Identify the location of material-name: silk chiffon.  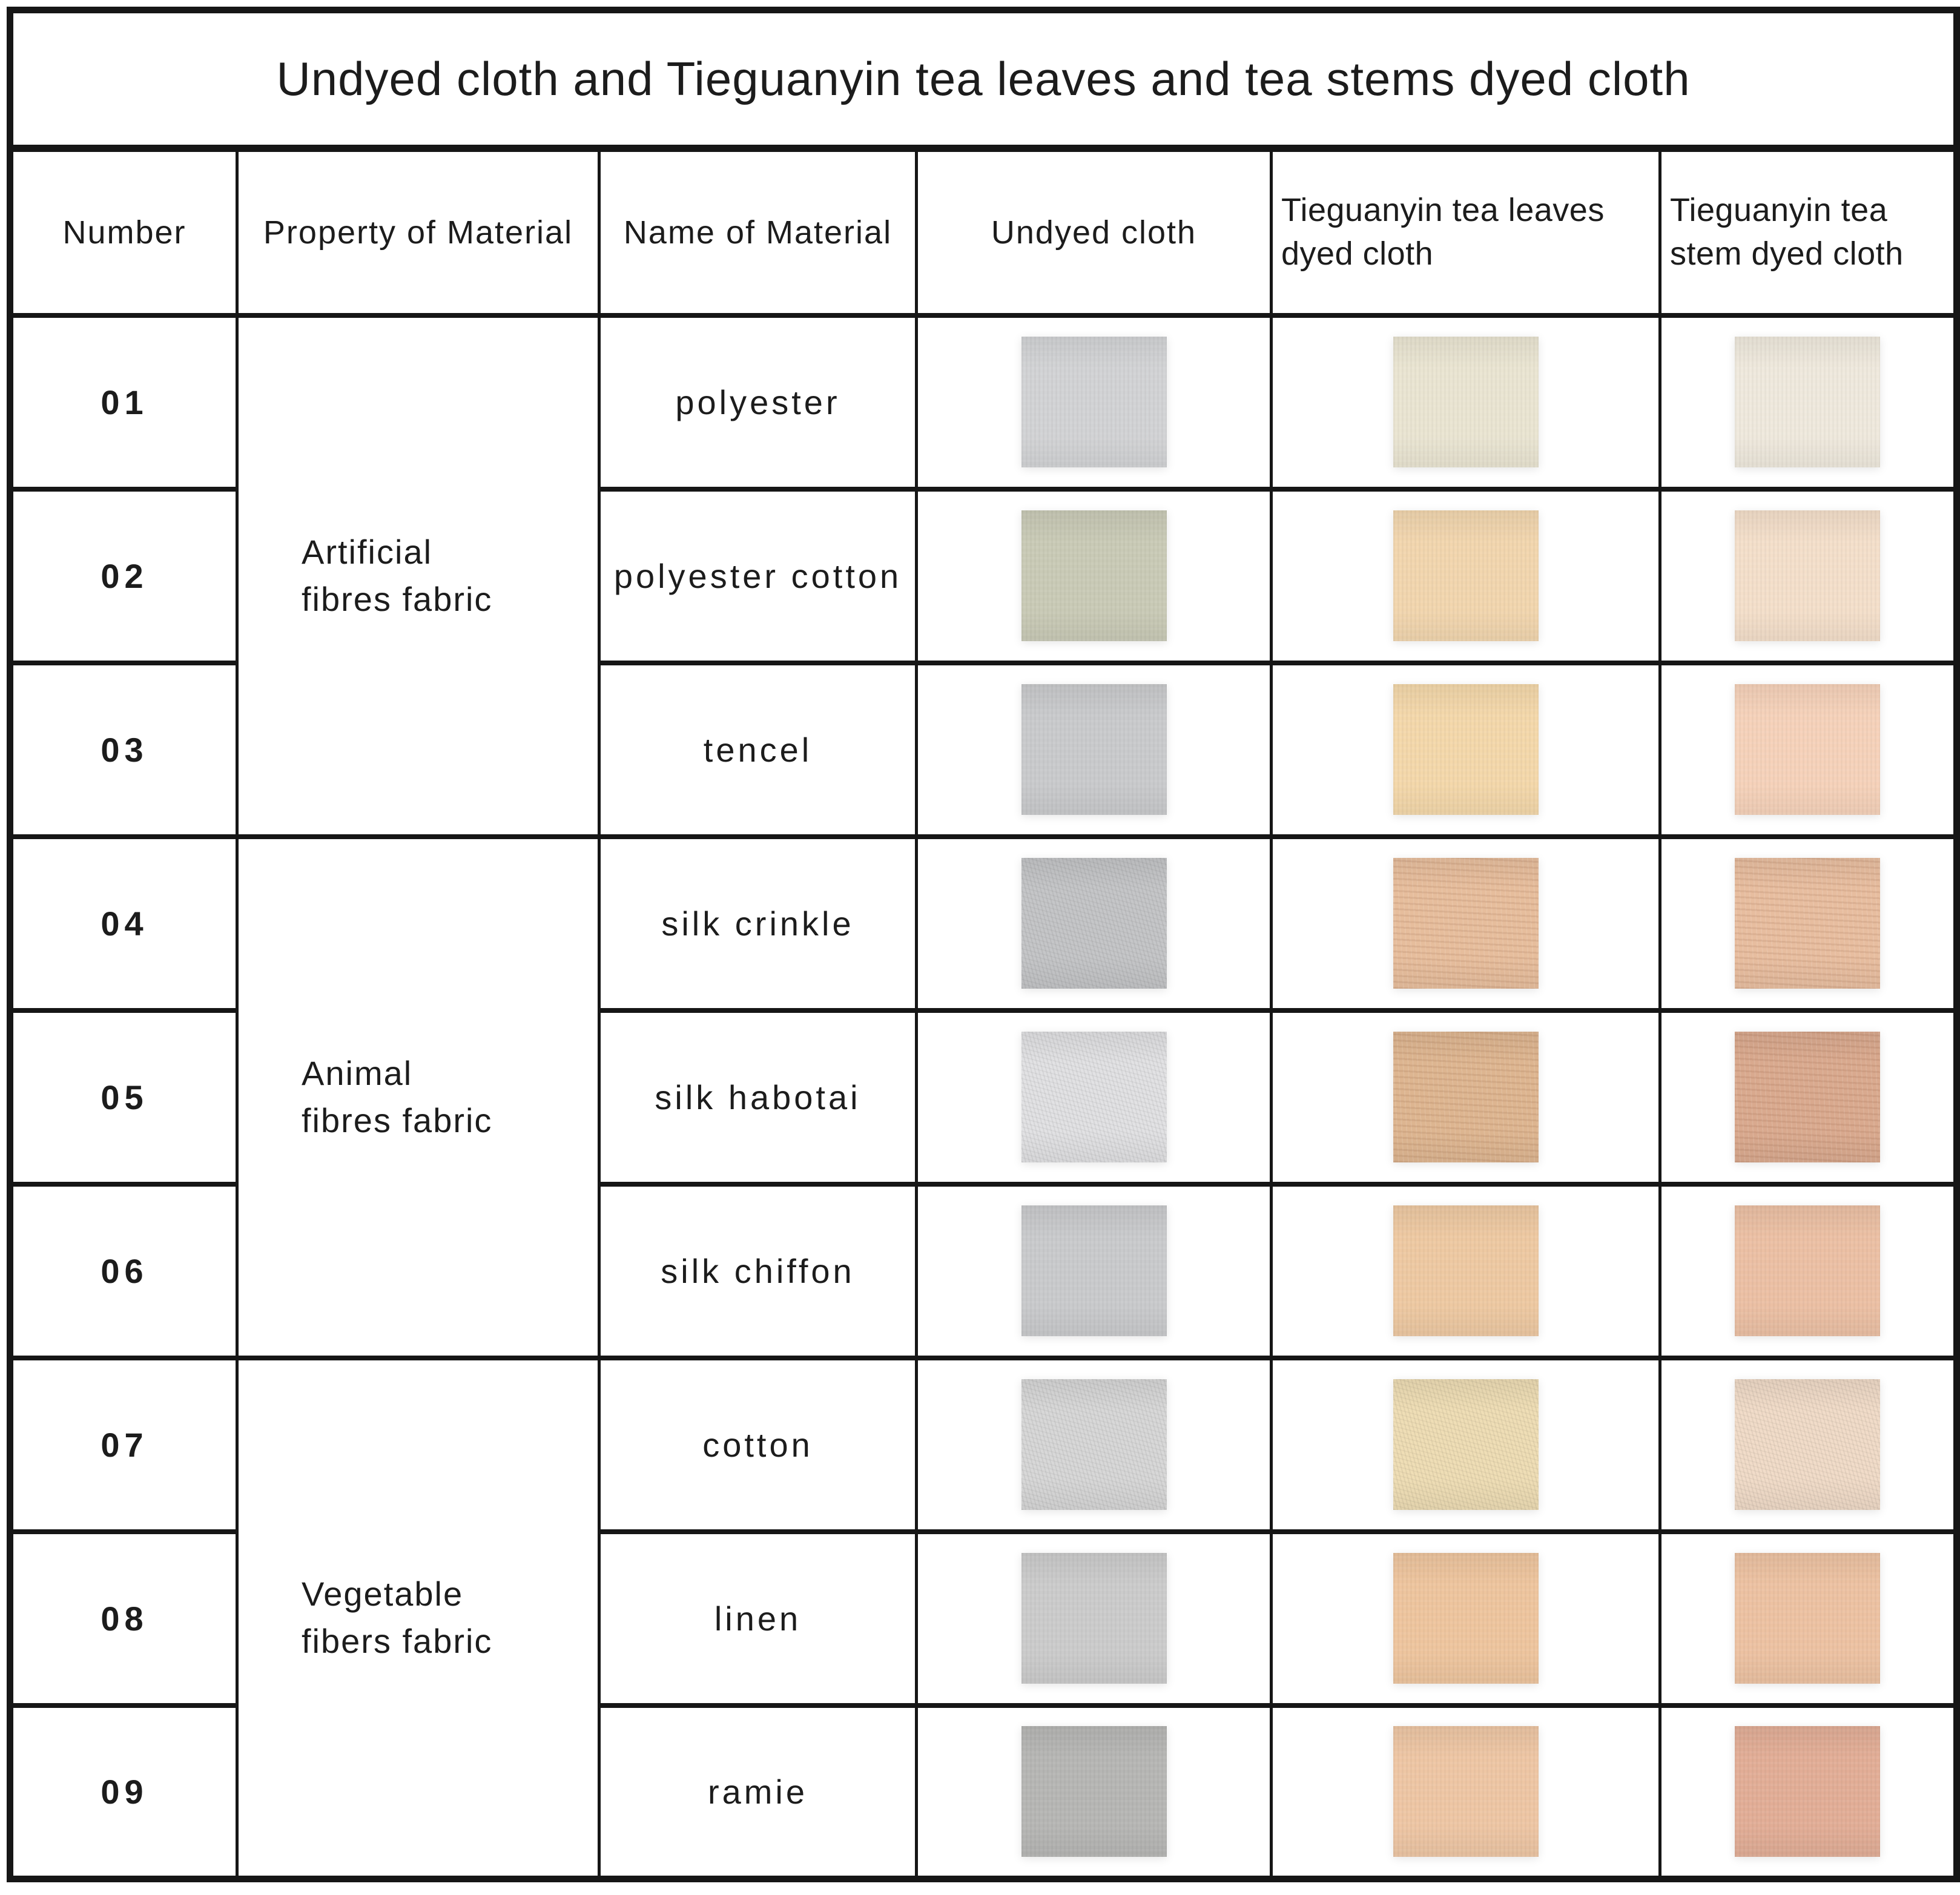
(758, 1270).